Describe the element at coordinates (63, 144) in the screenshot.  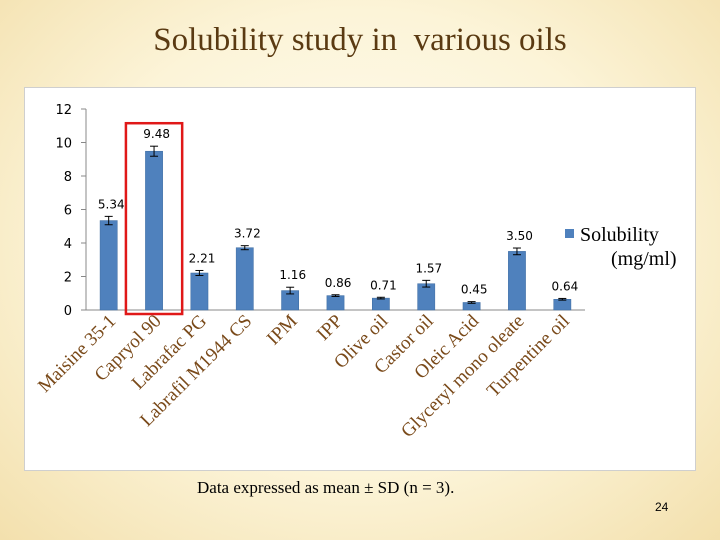
I see `y-tick-label: 10` at that location.